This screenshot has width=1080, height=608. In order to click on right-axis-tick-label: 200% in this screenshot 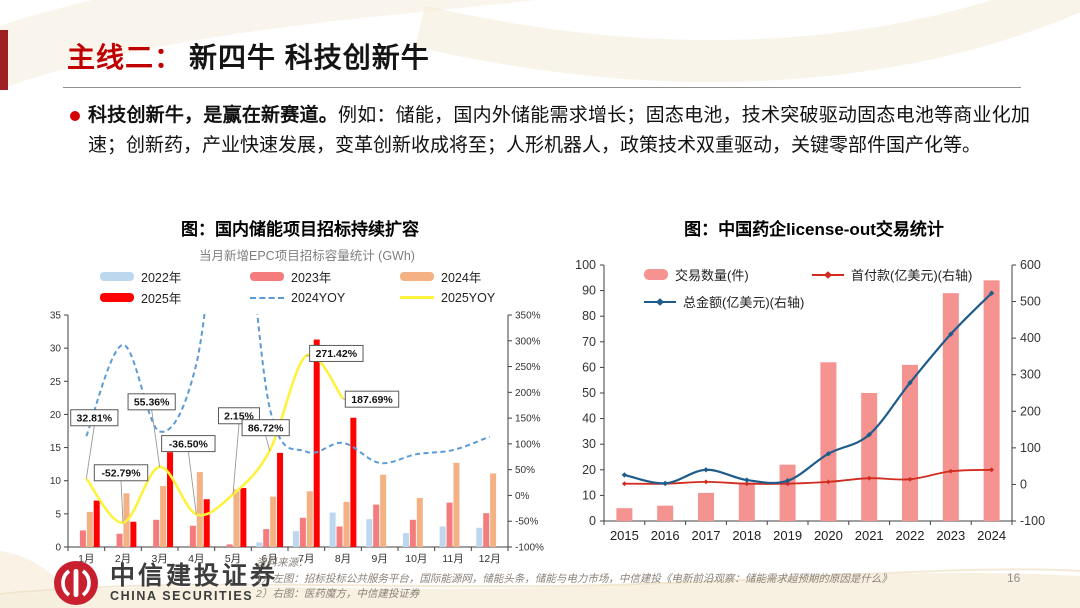, I will do `click(528, 393)`.